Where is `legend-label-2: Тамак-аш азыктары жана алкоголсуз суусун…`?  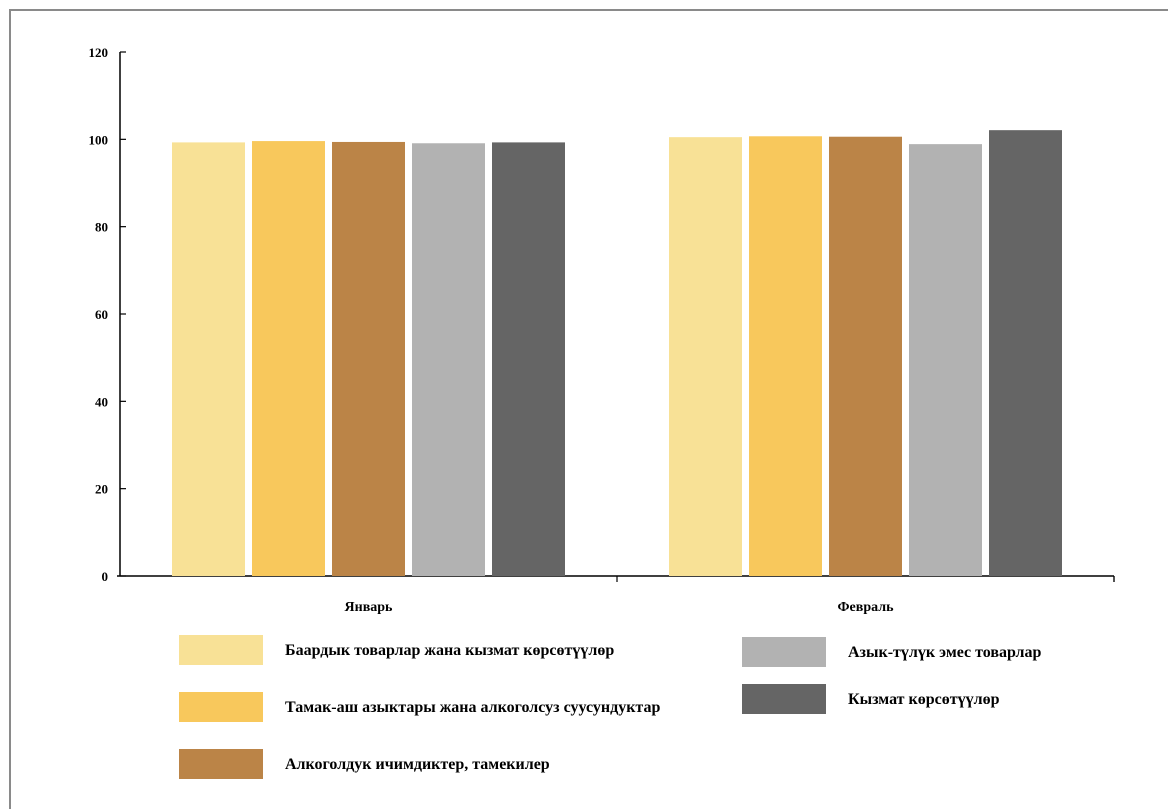
legend-label-2: Тамак-аш азыктары жана алкоголсуз суусун… is located at coordinates (473, 707).